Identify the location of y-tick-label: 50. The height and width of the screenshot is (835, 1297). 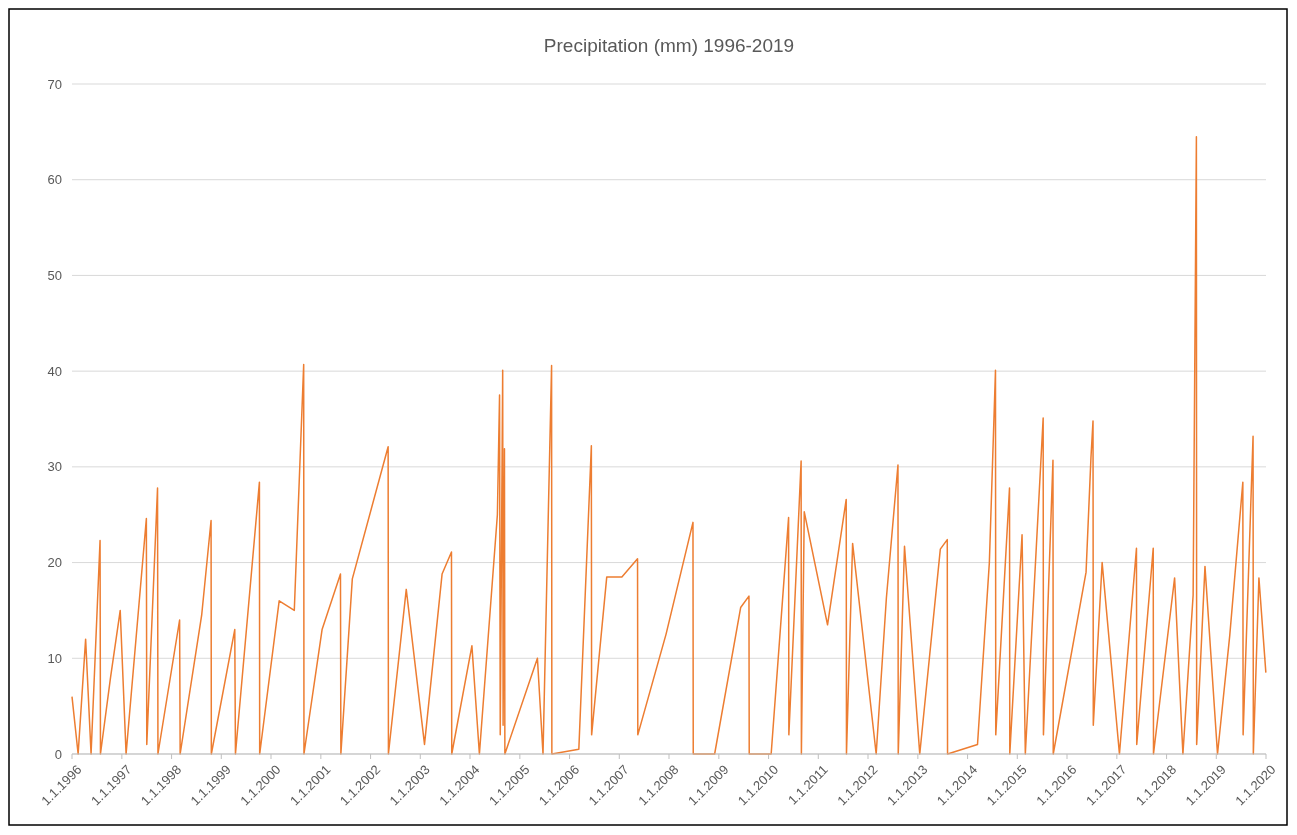
(54, 275).